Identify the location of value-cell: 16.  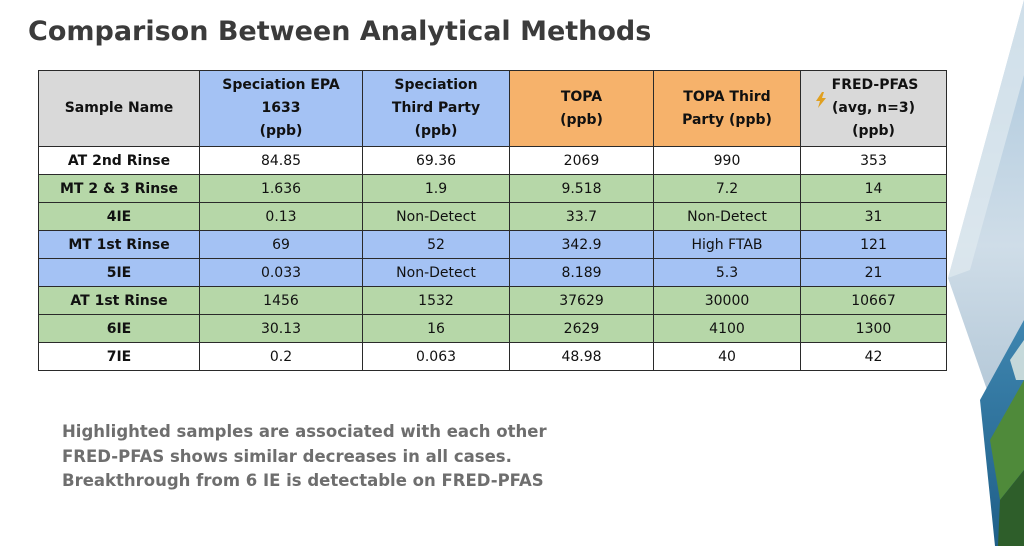
(436, 328).